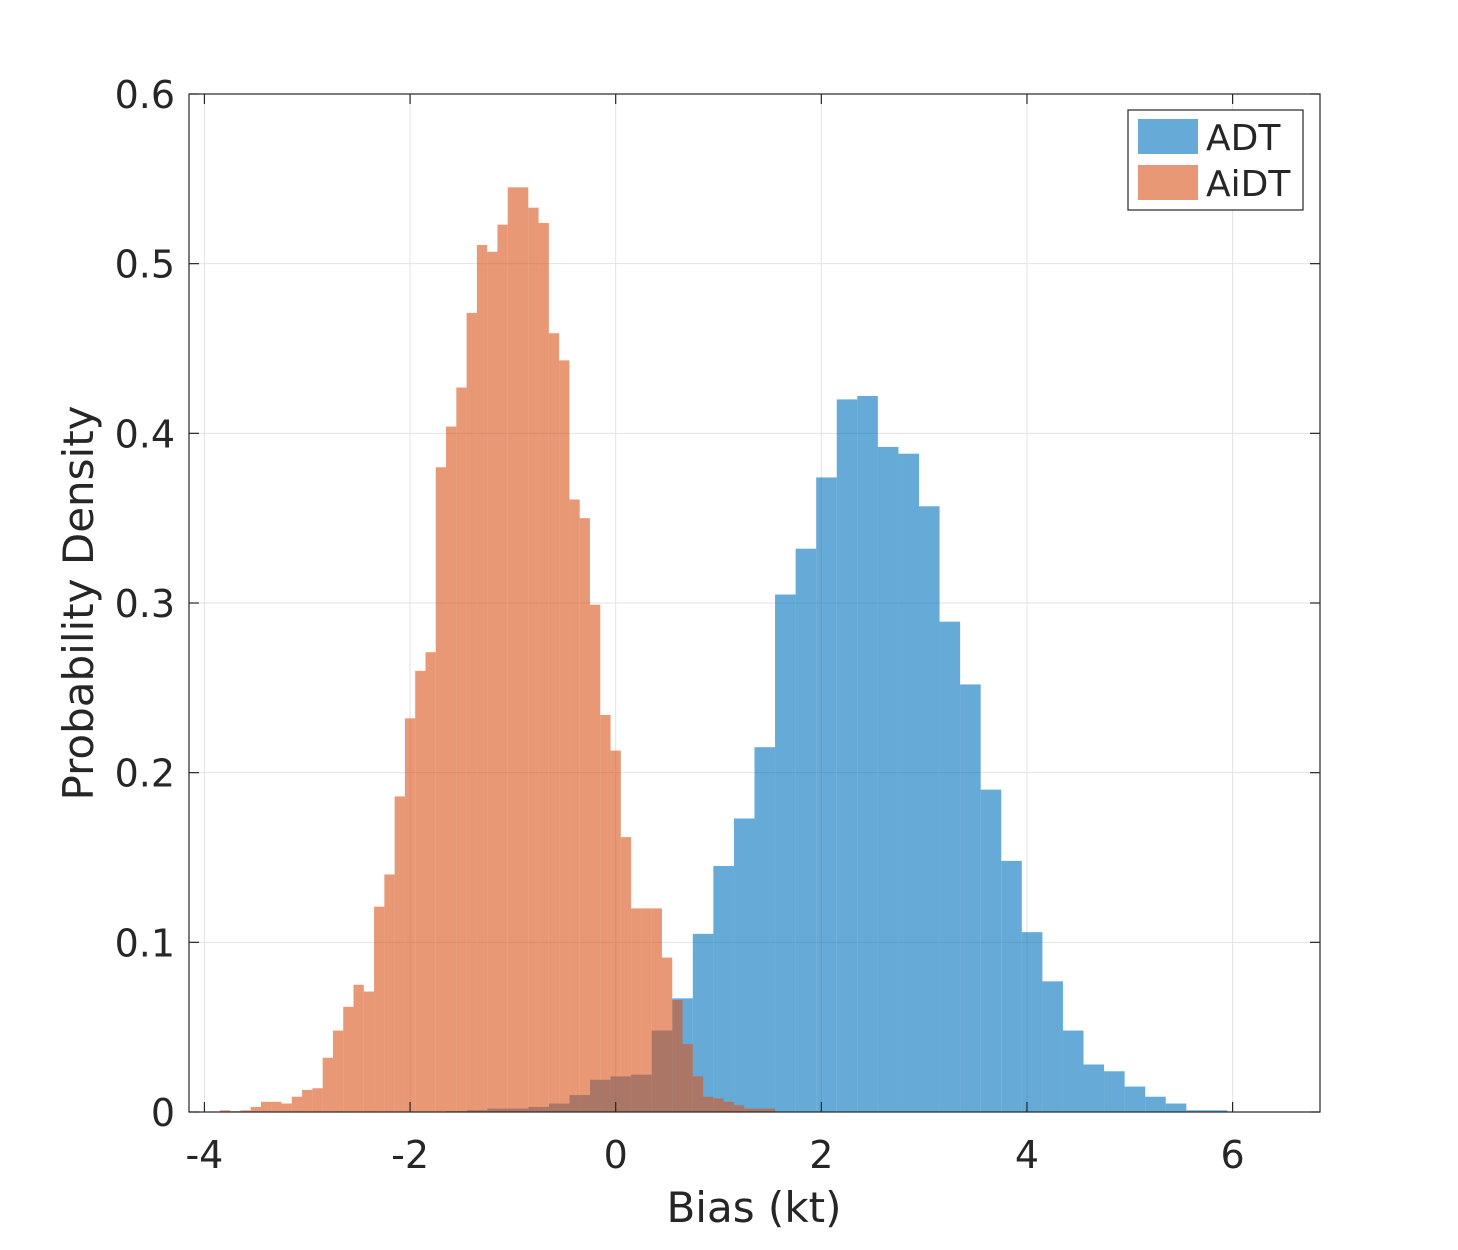 The height and width of the screenshot is (1250, 1458). What do you see at coordinates (1233, 1155) in the screenshot?
I see `x-tick-label-5: 6` at bounding box center [1233, 1155].